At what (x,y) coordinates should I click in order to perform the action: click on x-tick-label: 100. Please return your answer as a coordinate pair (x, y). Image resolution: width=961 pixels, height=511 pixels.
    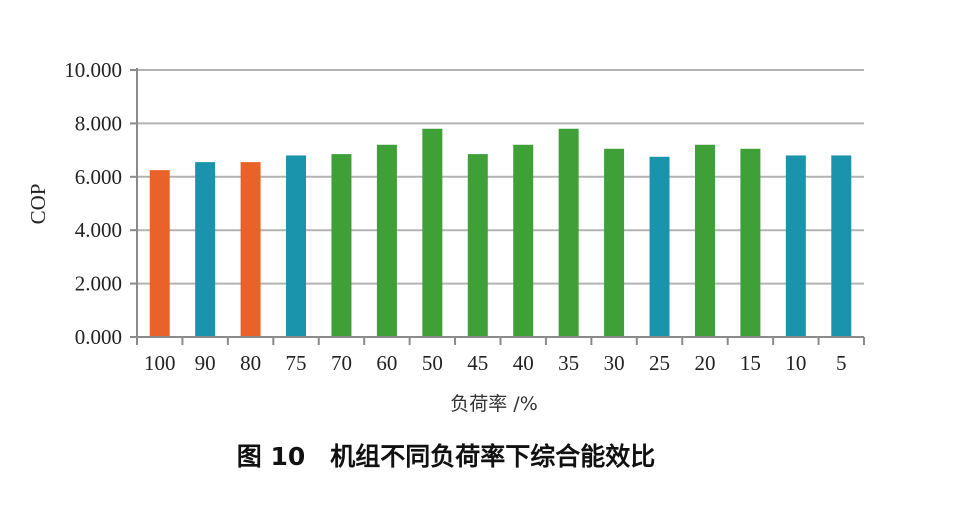
    Looking at the image, I should click on (160, 363).